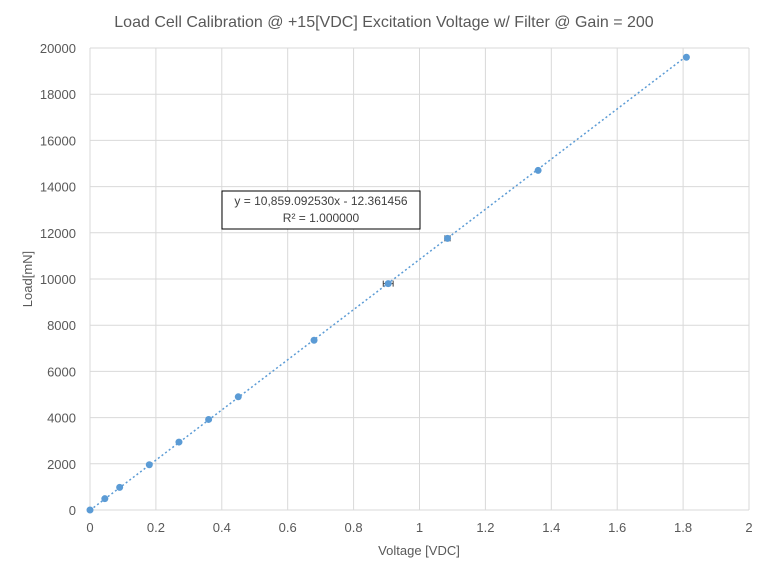 Image resolution: width=768 pixels, height=576 pixels. I want to click on x-tick-labels: 0 0.2 0.4 0.6 0.8 1 1.2 1.4 1.6 1.8 2, so click(419, 527).